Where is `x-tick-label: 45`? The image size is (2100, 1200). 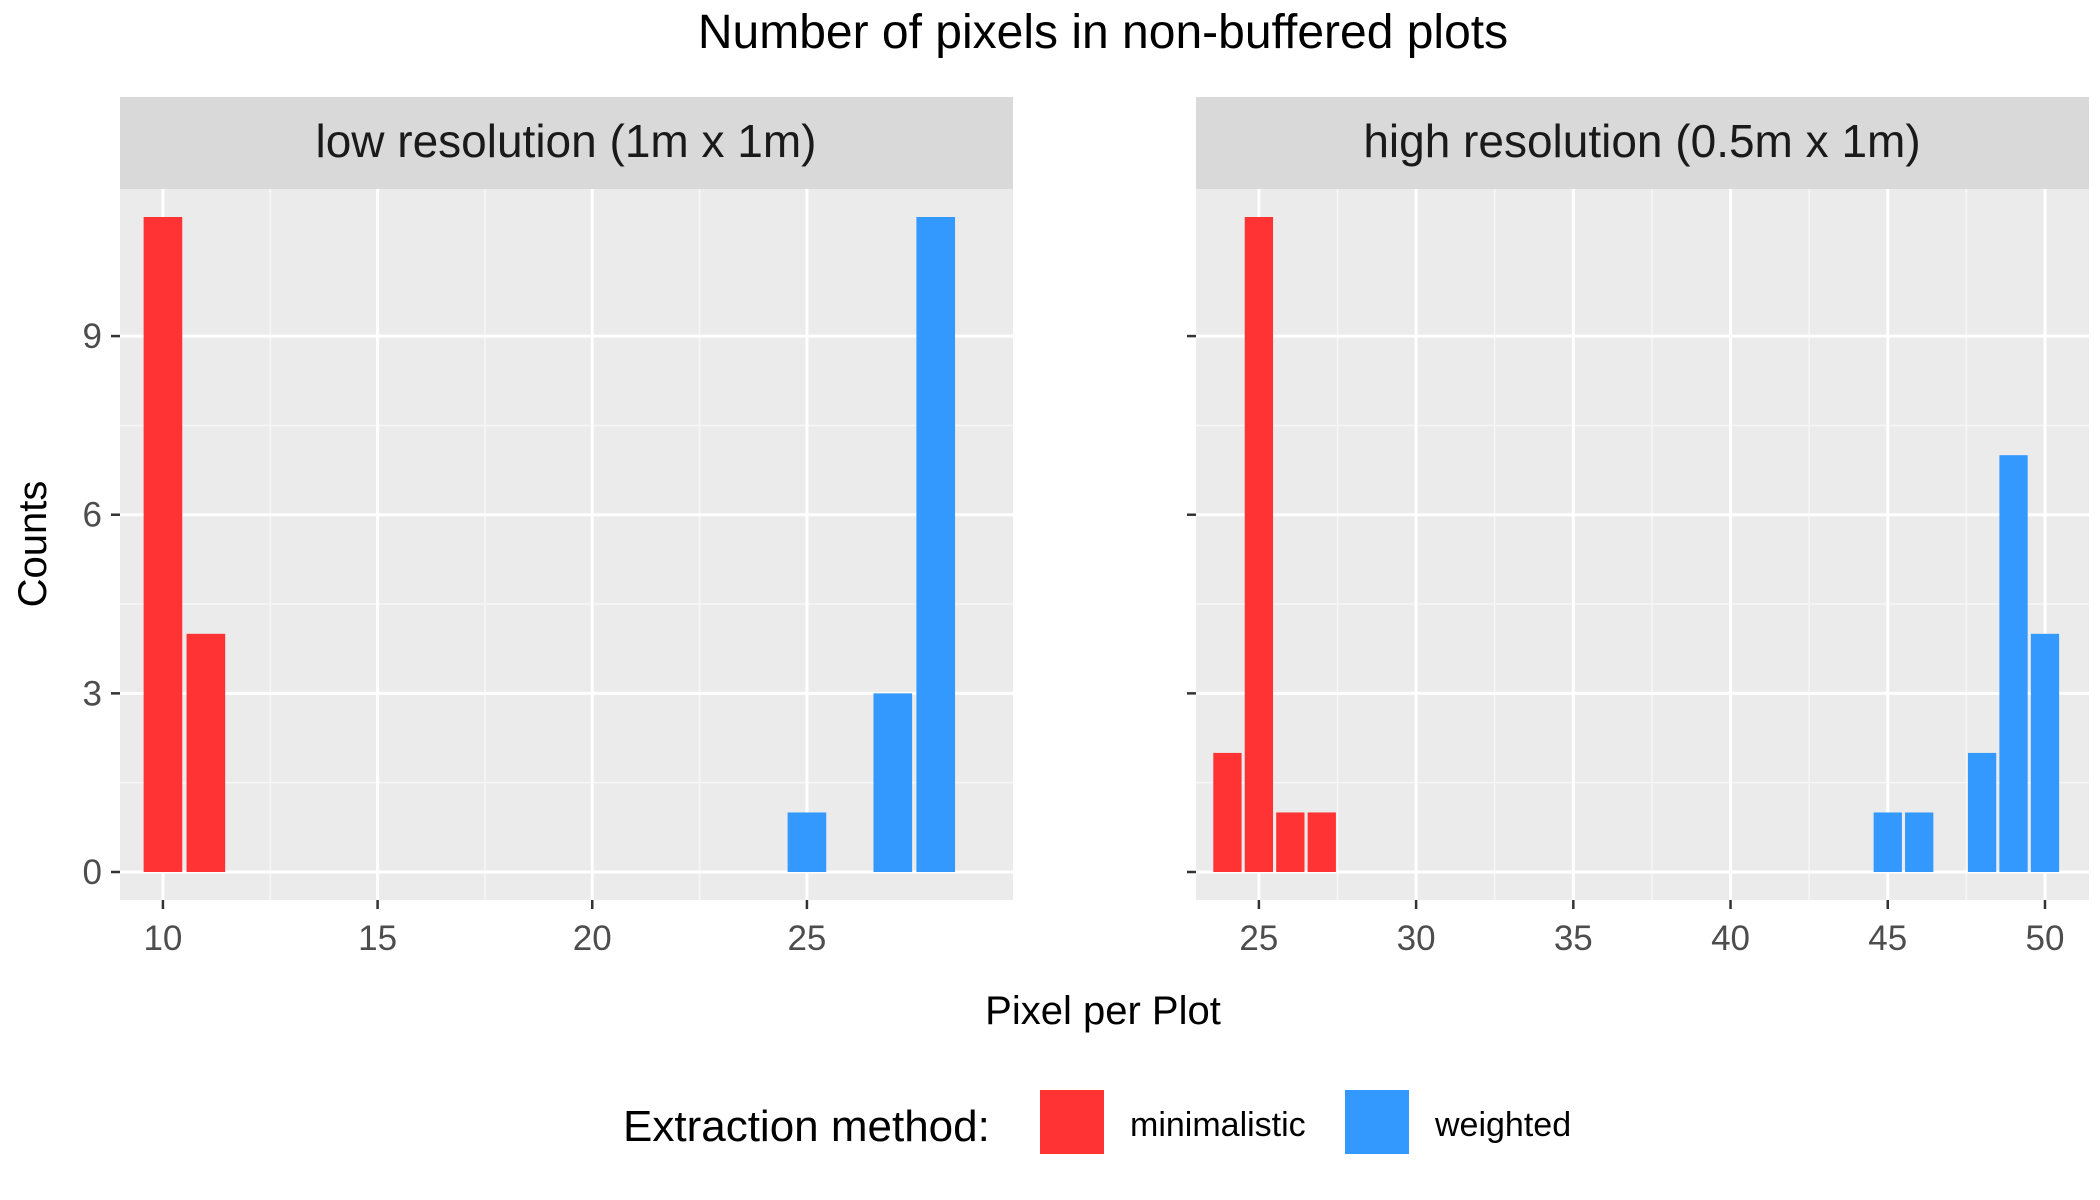
x-tick-label: 45 is located at coordinates (1887, 938).